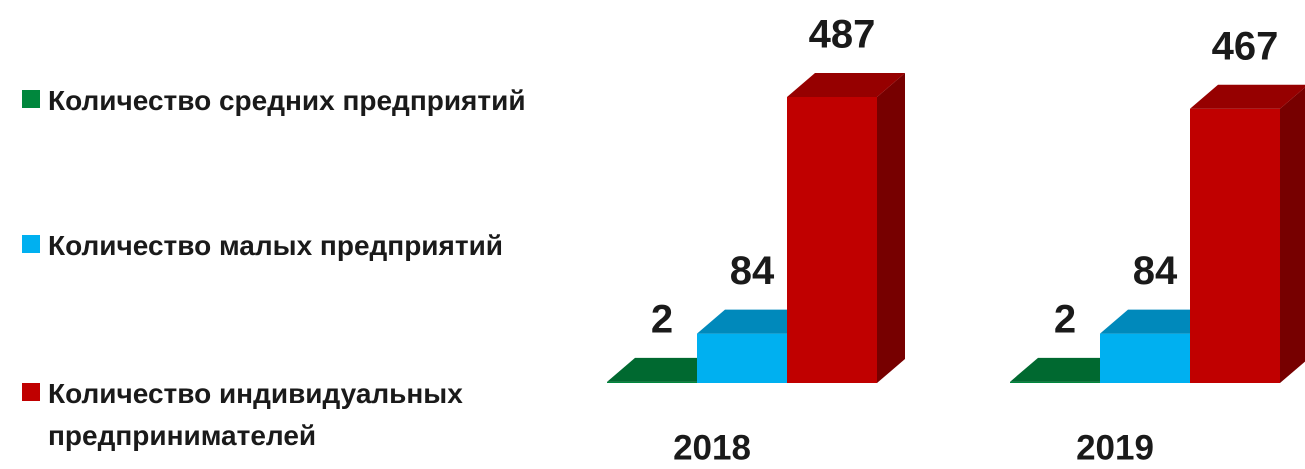 This screenshot has height=469, width=1305. I want to click on x-tick-label: 2018, so click(712, 447).